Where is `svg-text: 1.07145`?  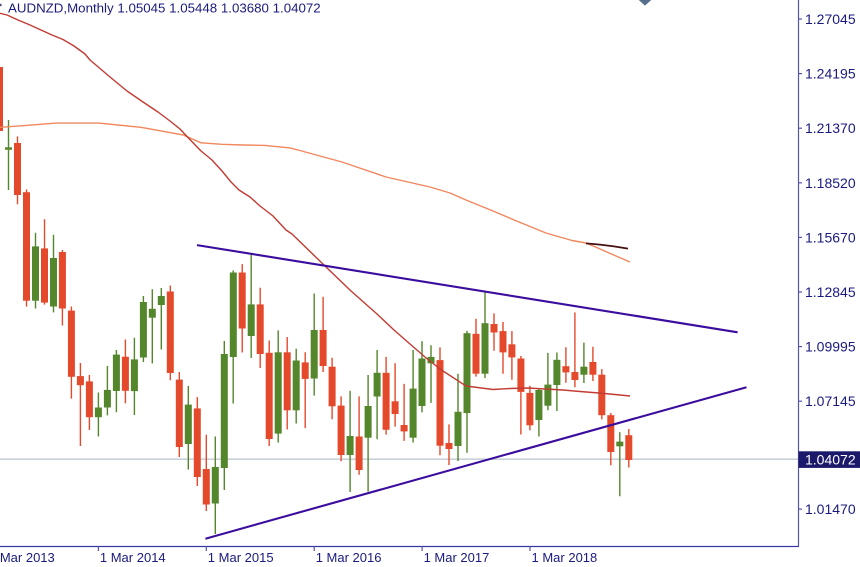 svg-text: 1.07145 is located at coordinates (830, 401).